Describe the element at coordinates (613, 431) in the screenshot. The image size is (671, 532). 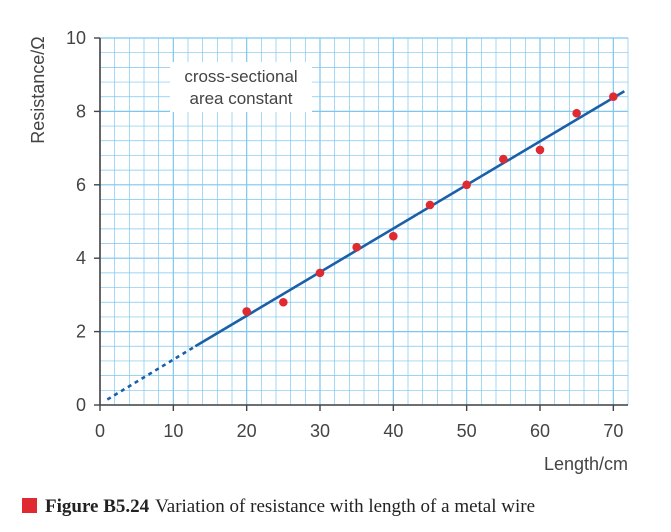
I see `x-tick-label: 70` at that location.